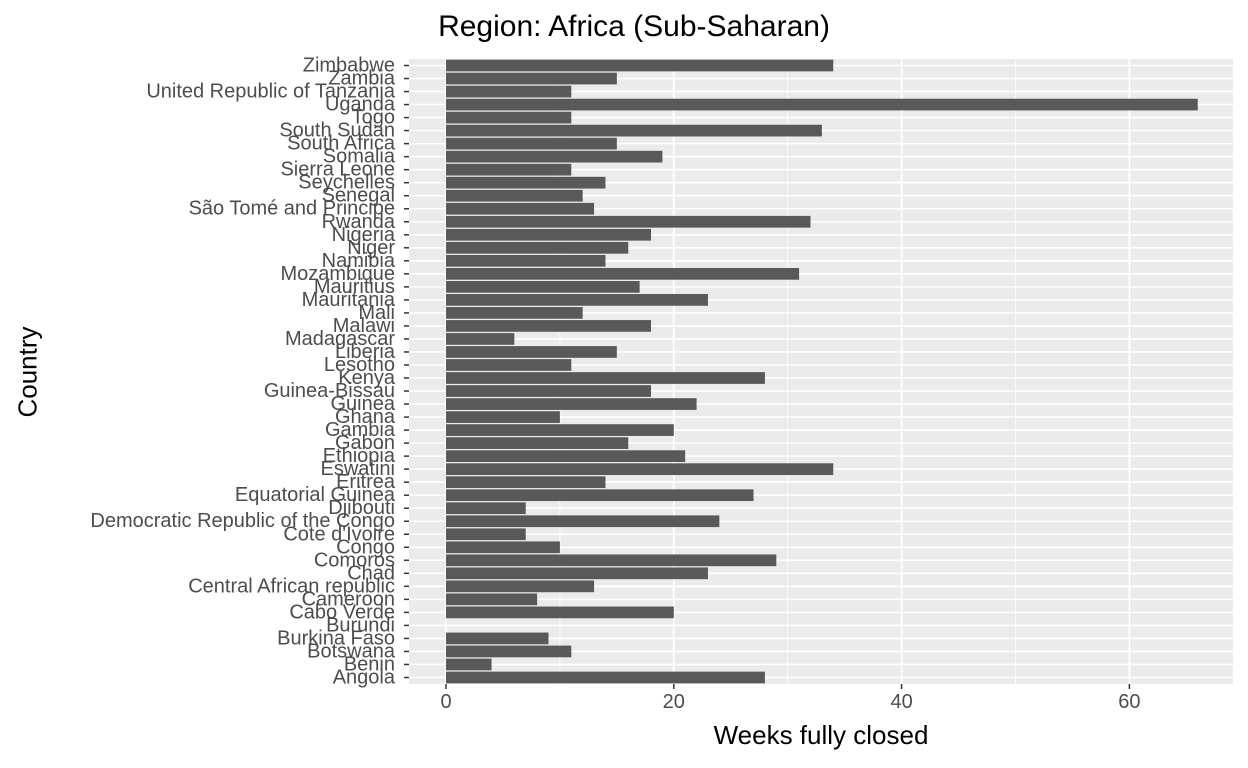 The image size is (1248, 768). What do you see at coordinates (358, 469) in the screenshot?
I see `y-tick-label: Eswatini` at bounding box center [358, 469].